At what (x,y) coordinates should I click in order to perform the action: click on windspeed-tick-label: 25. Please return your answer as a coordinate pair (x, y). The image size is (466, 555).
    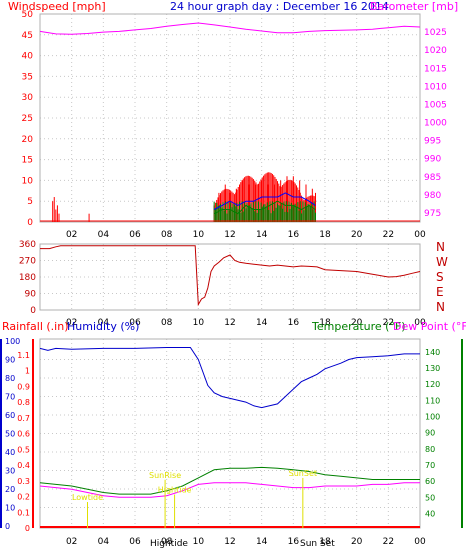
    Looking at the image, I should click on (27, 119).